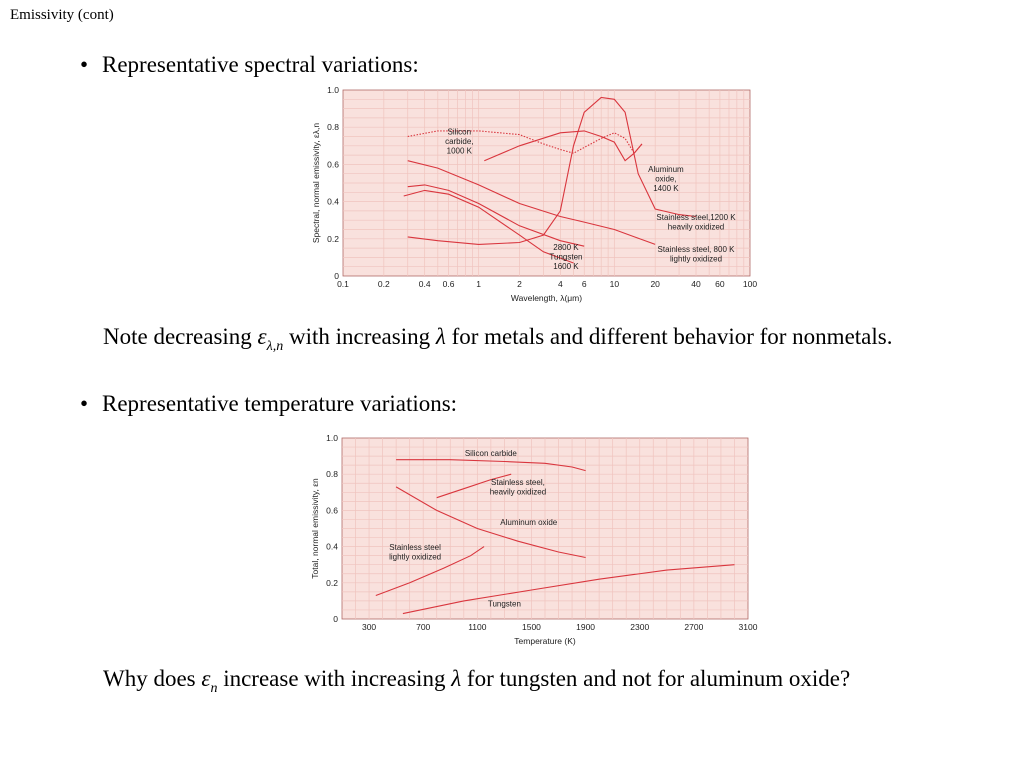 The image size is (1024, 768). What do you see at coordinates (585, 627) in the screenshot?
I see `x-tick-label: 1900` at bounding box center [585, 627].